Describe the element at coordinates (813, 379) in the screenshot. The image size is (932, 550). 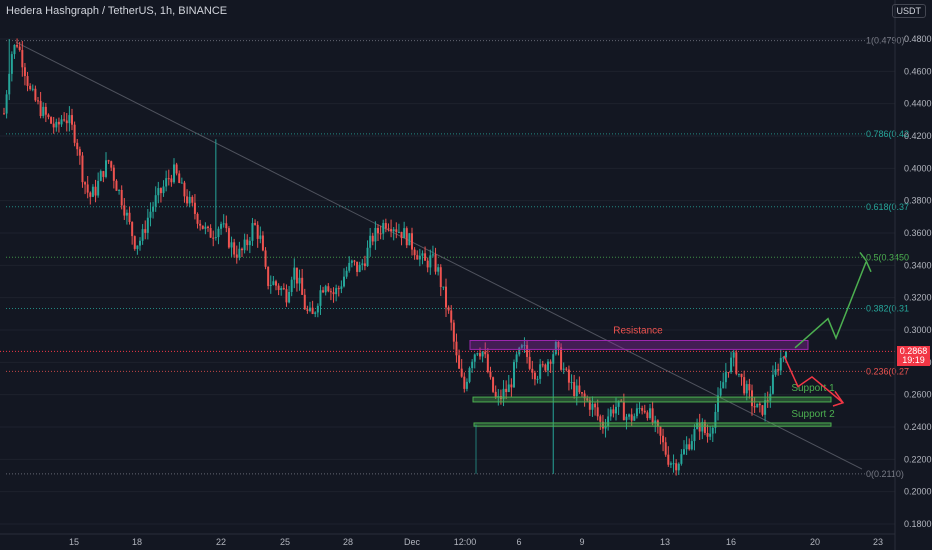
I see `bearish-projection-arrow` at that location.